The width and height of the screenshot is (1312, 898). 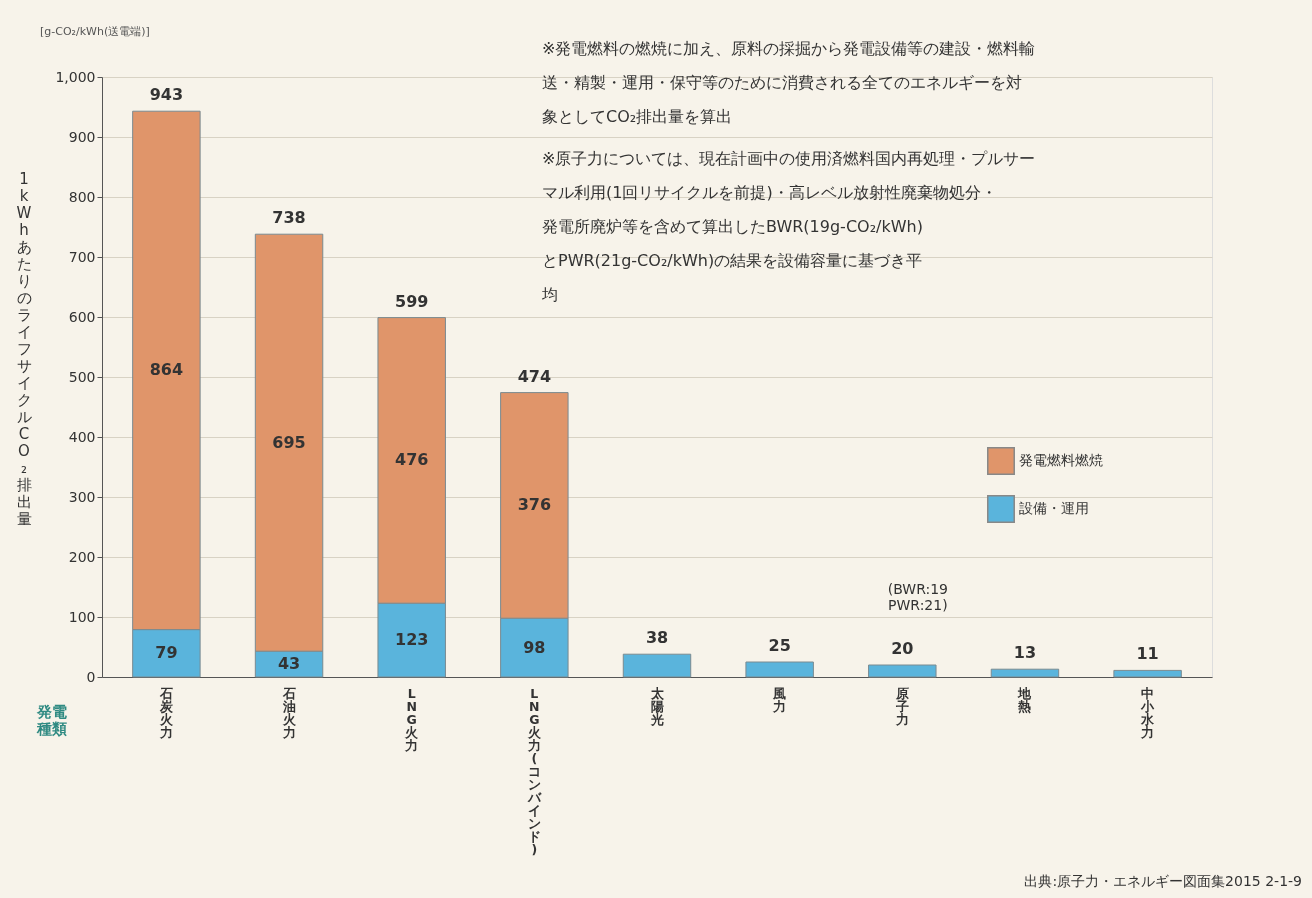 I want to click on text: 1kWhあたりのライフサイクルCO₂排出量, so click(x=24, y=349).